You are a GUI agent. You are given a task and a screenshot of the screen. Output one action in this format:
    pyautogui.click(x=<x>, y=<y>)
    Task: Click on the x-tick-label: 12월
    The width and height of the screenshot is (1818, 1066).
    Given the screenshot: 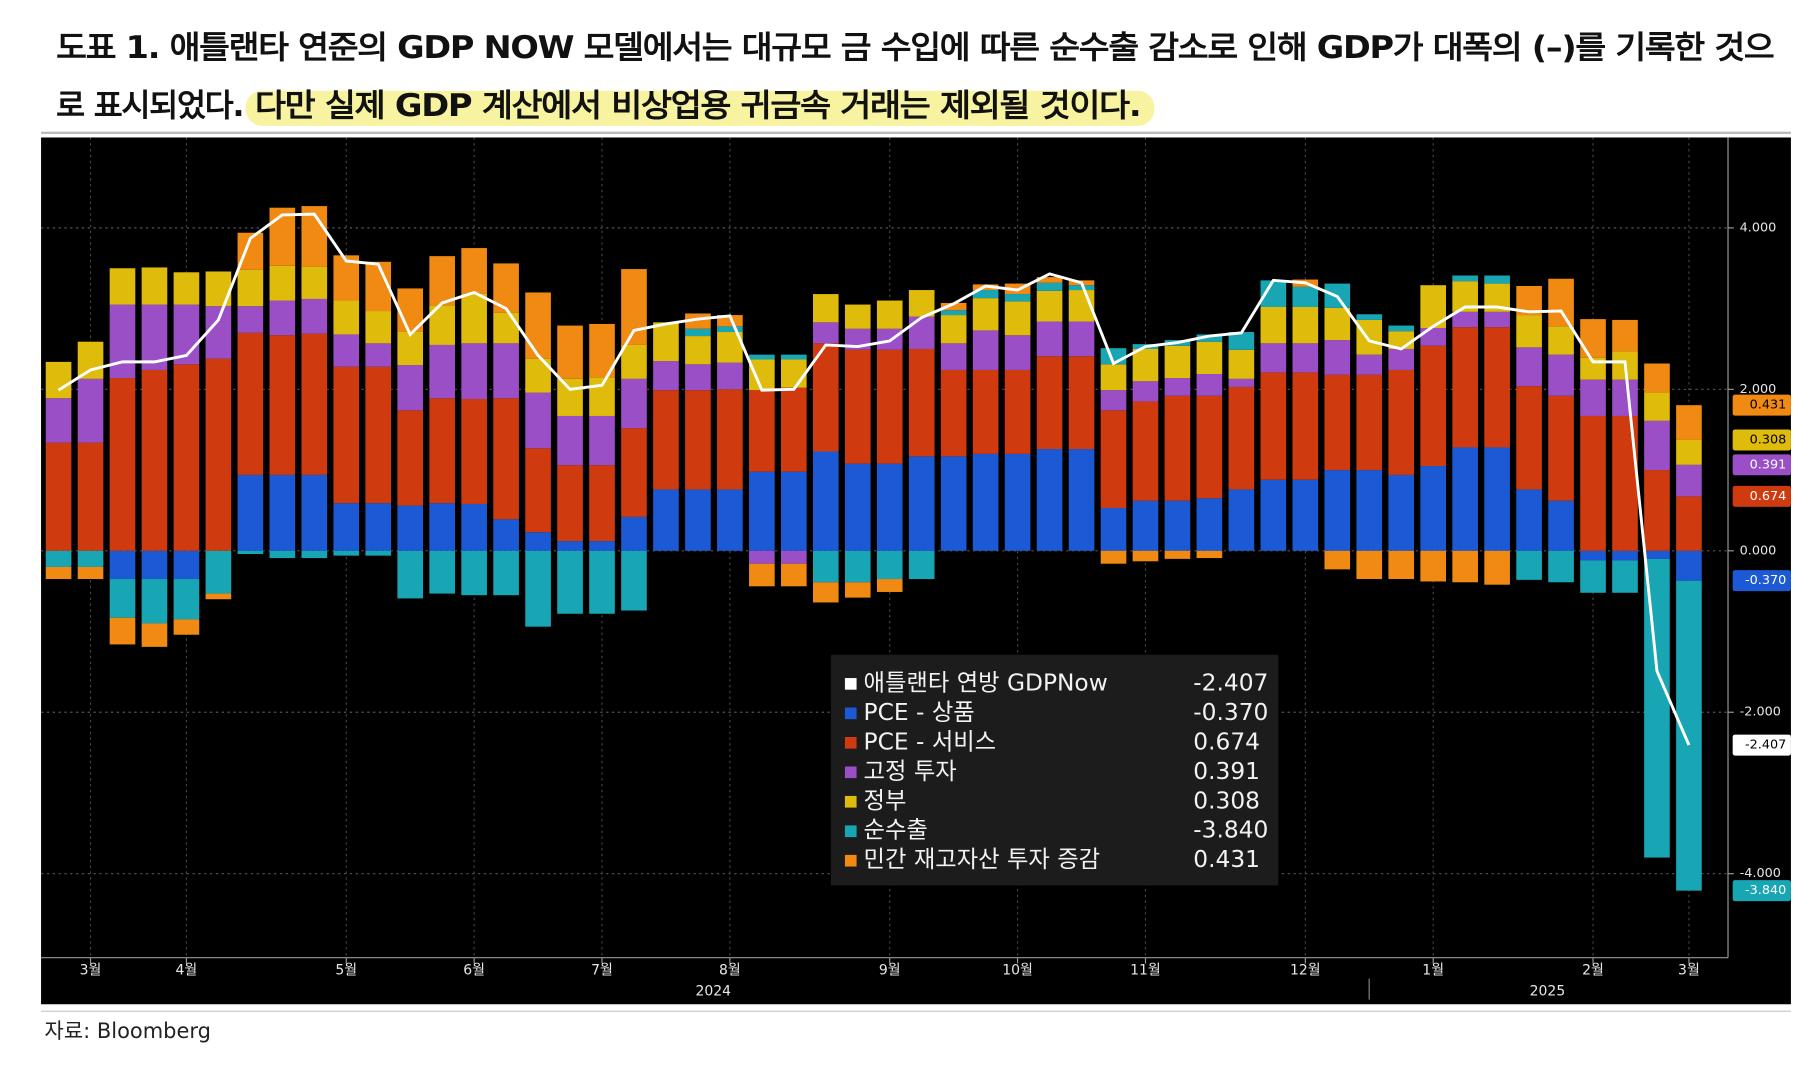 What is the action you would take?
    pyautogui.click(x=1305, y=970)
    